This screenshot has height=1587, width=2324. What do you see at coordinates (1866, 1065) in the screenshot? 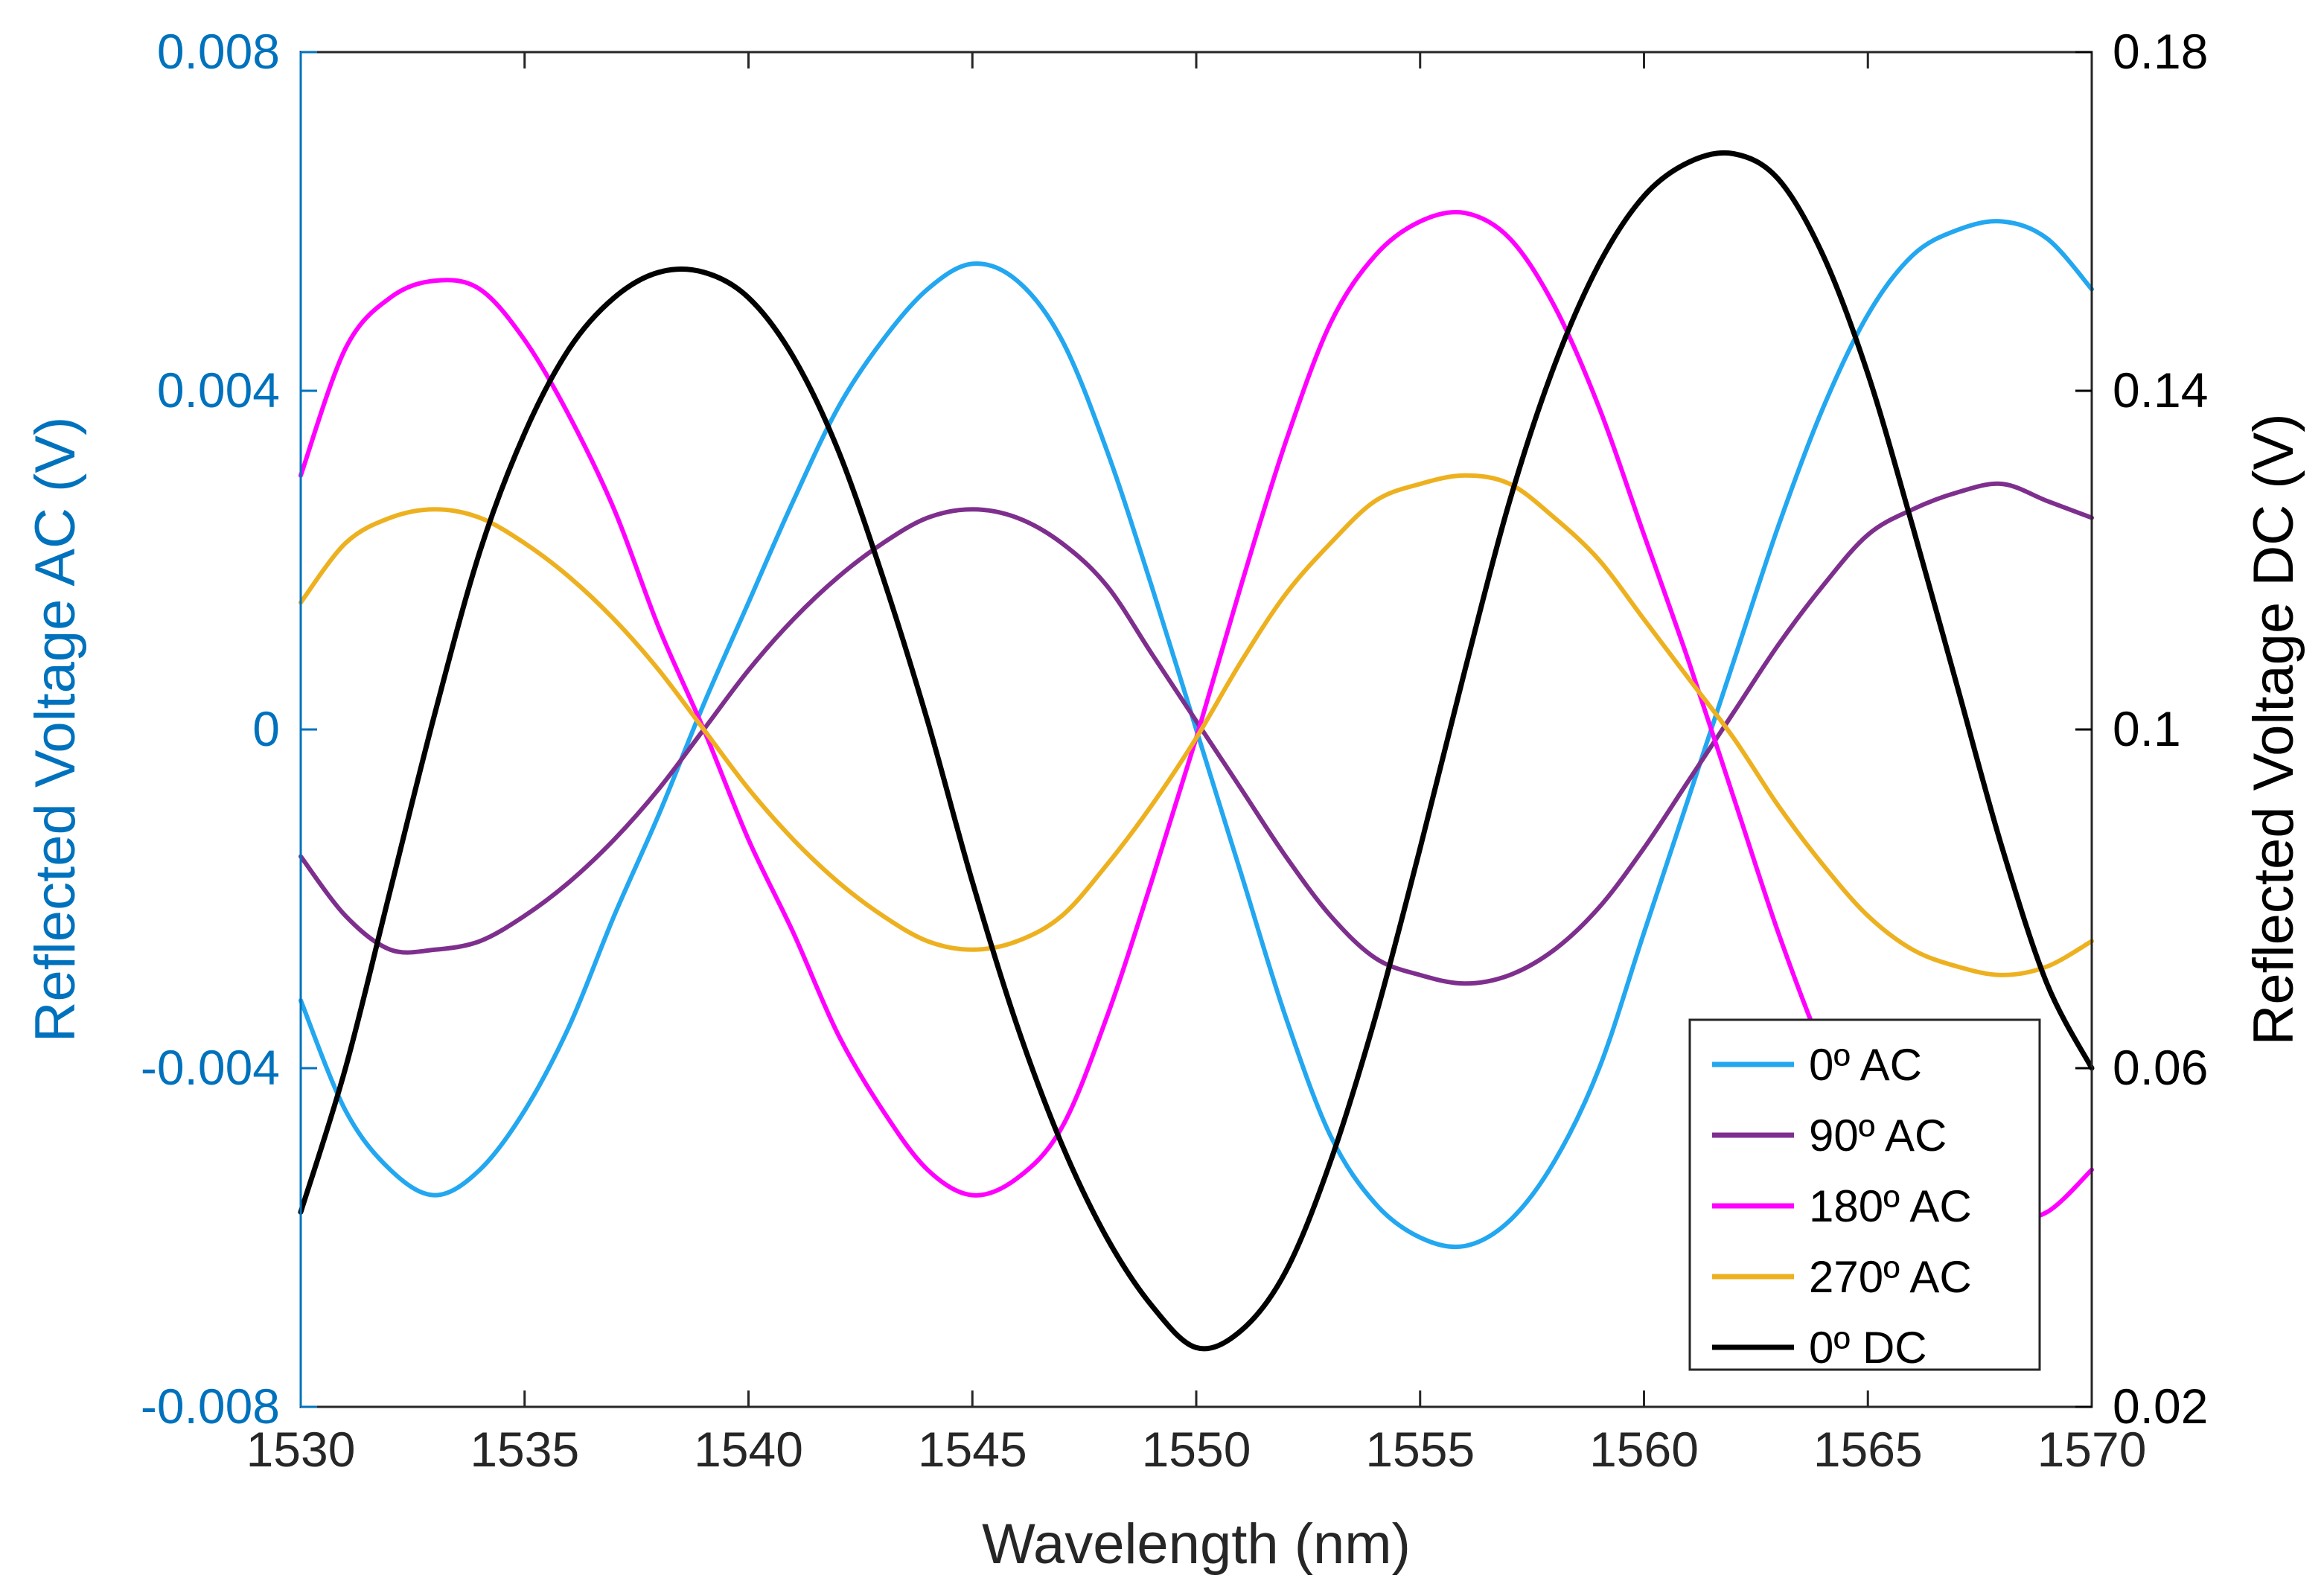
I see `legend-label: 0º AC` at bounding box center [1866, 1065].